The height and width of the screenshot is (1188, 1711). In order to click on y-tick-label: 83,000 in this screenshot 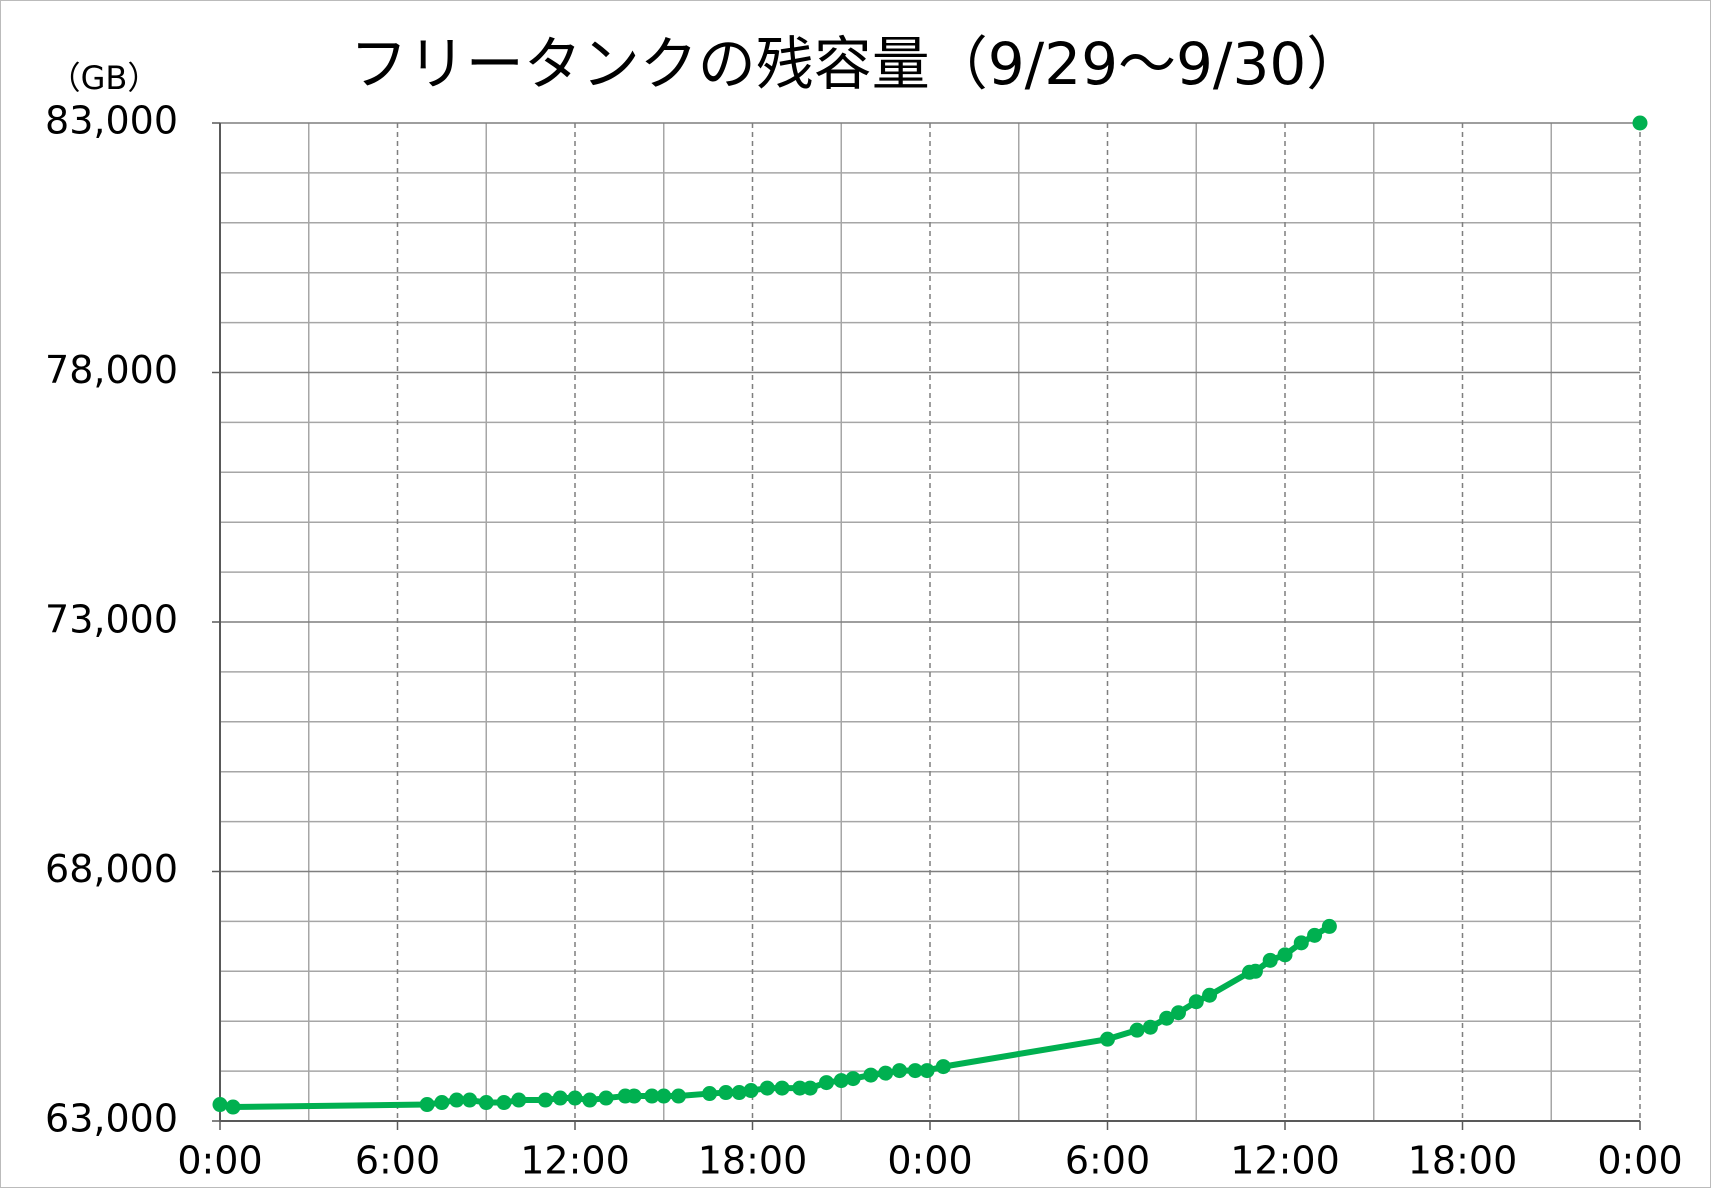, I will do `click(111, 121)`.